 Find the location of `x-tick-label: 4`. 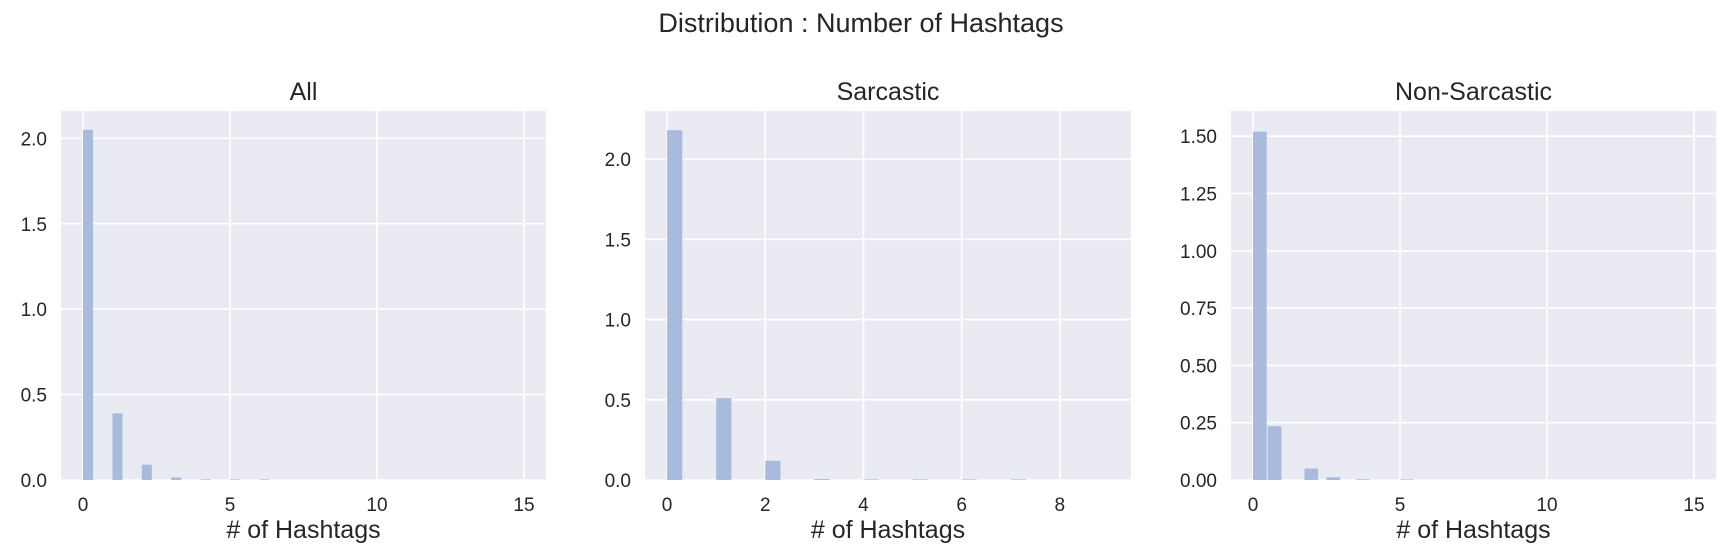

x-tick-label: 4 is located at coordinates (863, 505).